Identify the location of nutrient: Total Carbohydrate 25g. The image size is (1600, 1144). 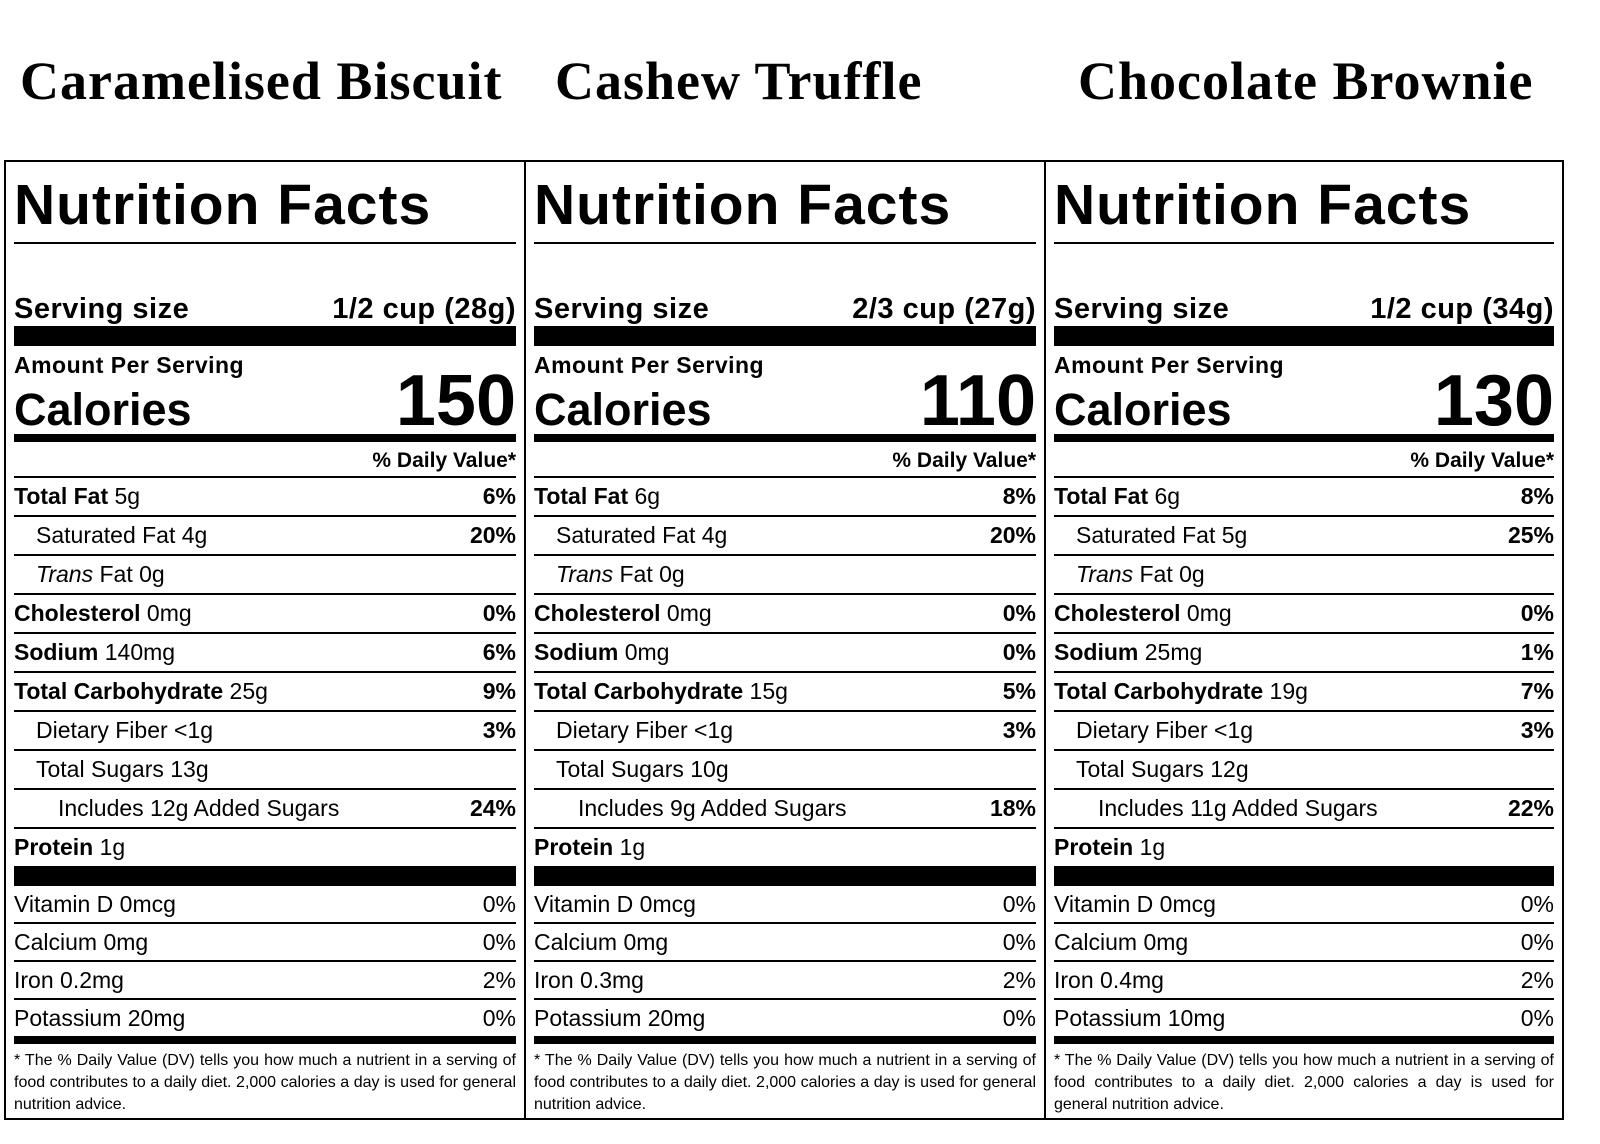
(141, 691).